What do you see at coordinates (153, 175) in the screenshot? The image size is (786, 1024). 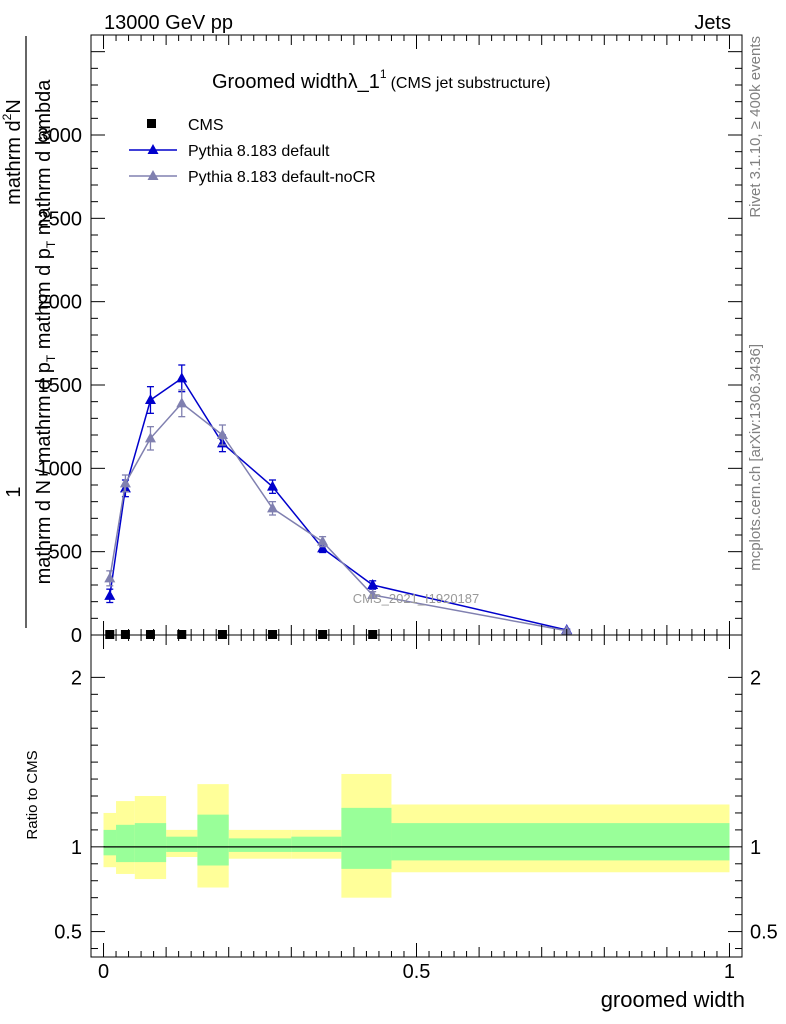 I see `legend-nocr-marker` at bounding box center [153, 175].